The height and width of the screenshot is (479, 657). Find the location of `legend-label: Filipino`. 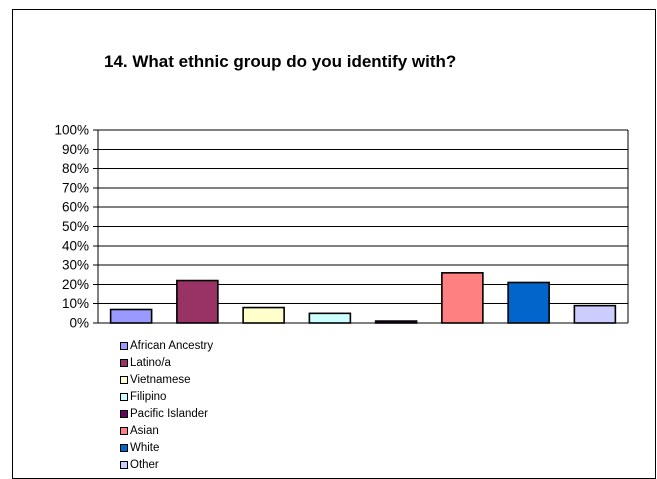

legend-label: Filipino is located at coordinates (148, 396).